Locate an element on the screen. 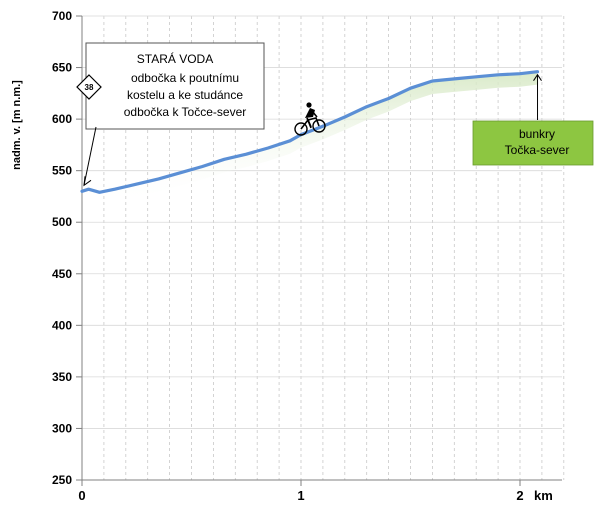 This screenshot has width=596, height=507. callout-arrowhead is located at coordinates (87, 181).